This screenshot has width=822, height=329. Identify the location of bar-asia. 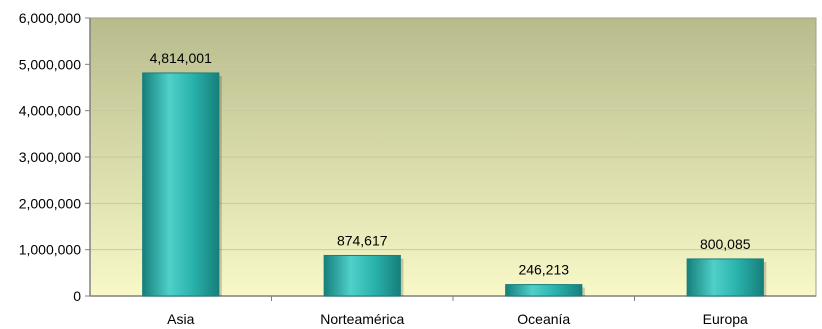
(181, 184).